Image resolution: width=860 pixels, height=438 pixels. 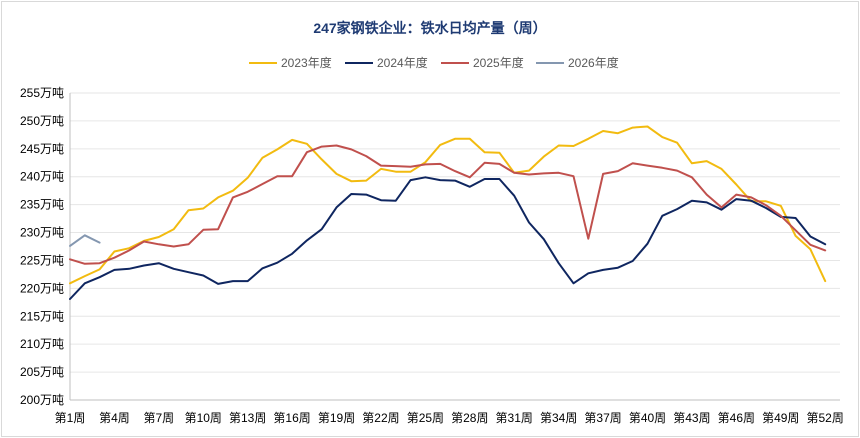 I want to click on legend: 2023年度 2024年度 2025年度 2026年度, so click(x=434, y=62).